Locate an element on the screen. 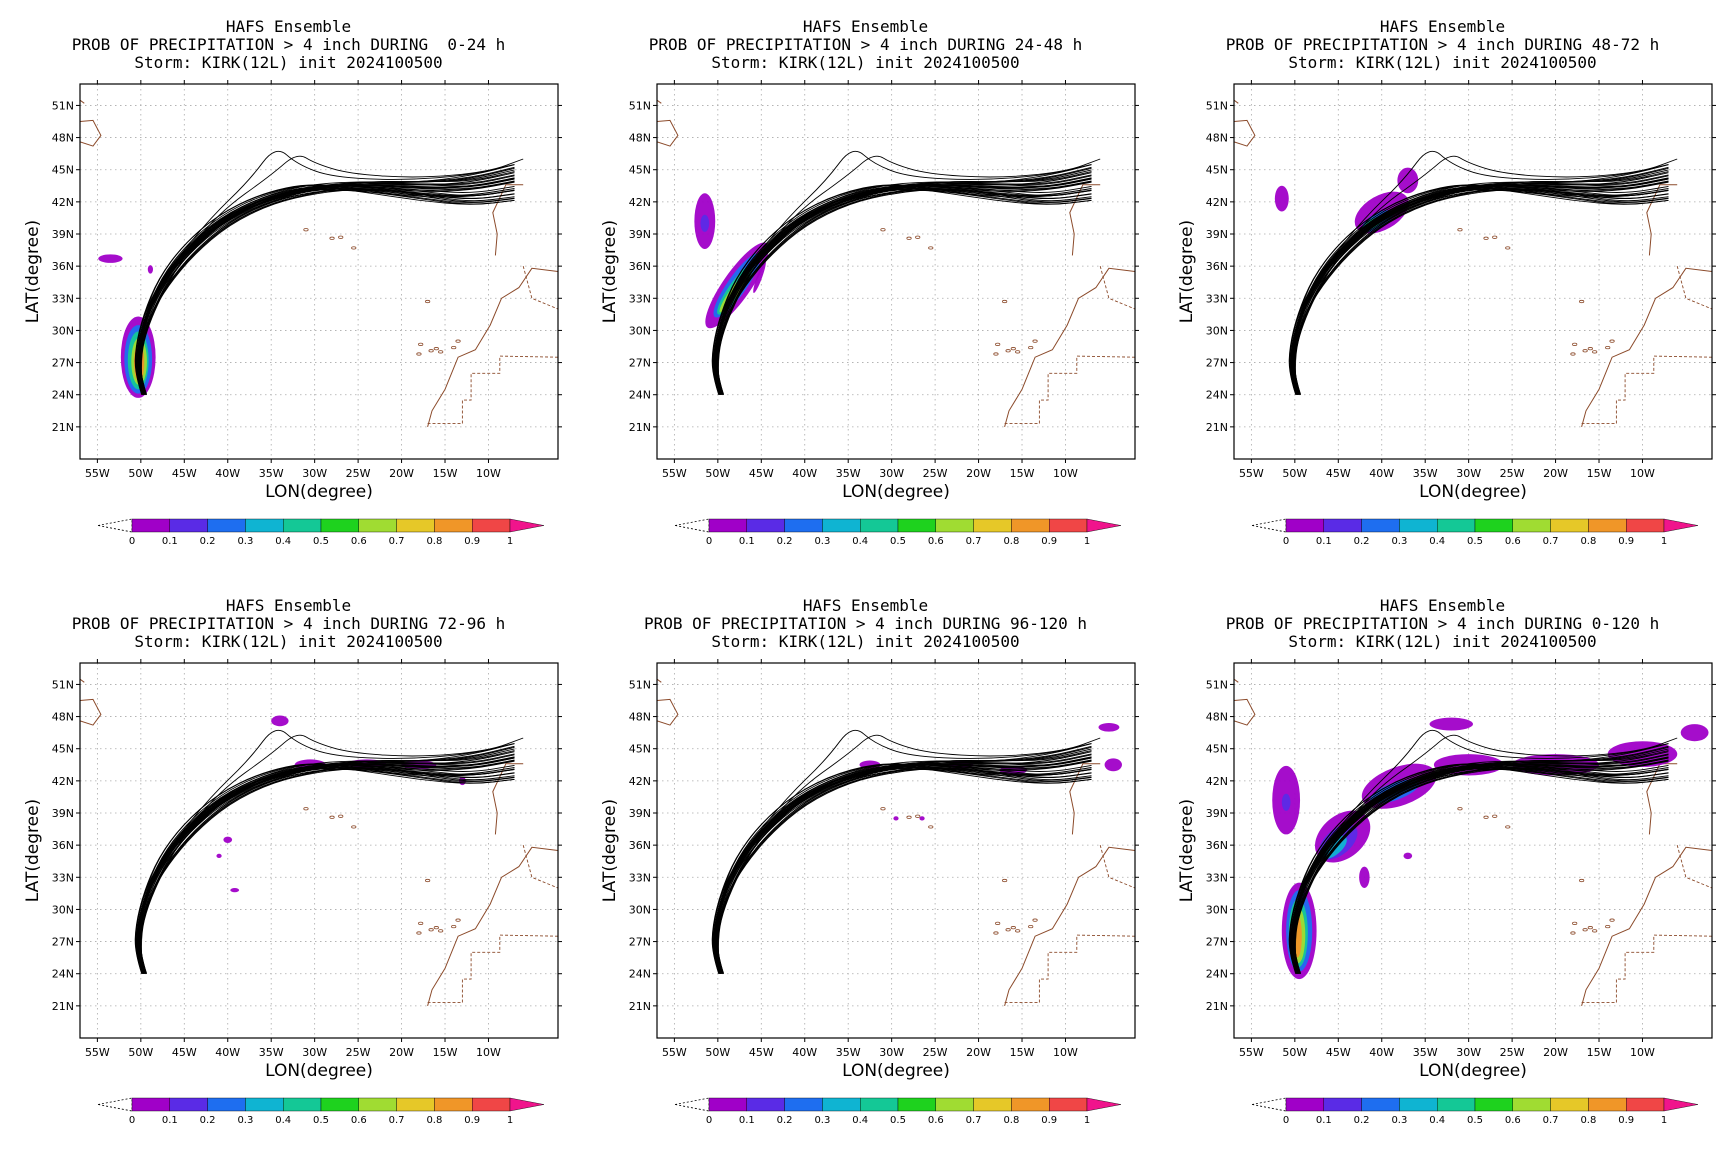 The image size is (1731, 1158). panel-title-line1: HAFS Ensemble is located at coordinates (1442, 605).